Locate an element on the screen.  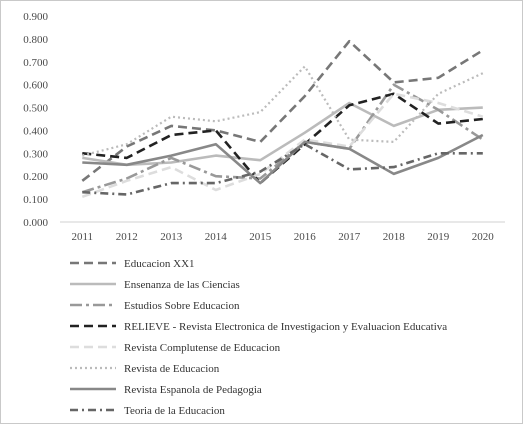
x-tick-label: 2013 is located at coordinates (171, 237).